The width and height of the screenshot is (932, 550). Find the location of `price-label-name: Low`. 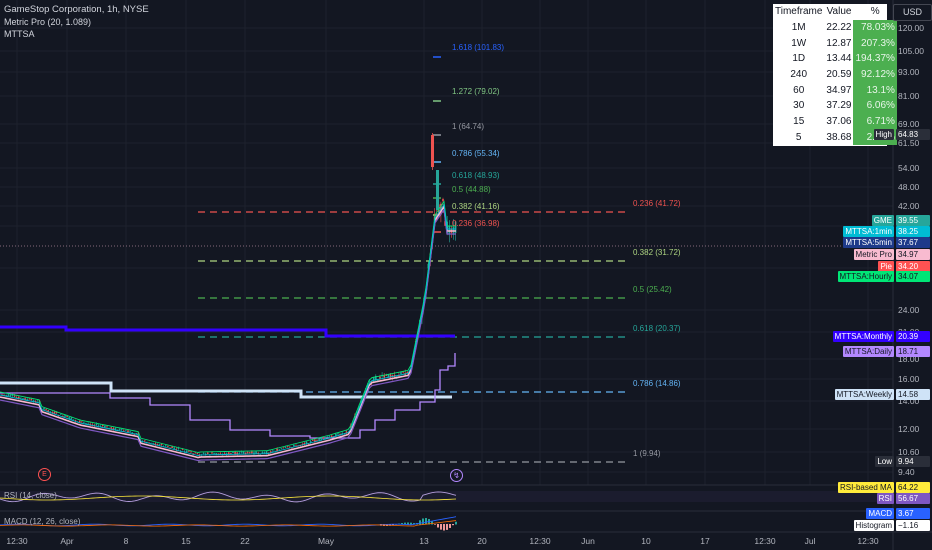

price-label-name: Low is located at coordinates (884, 461).